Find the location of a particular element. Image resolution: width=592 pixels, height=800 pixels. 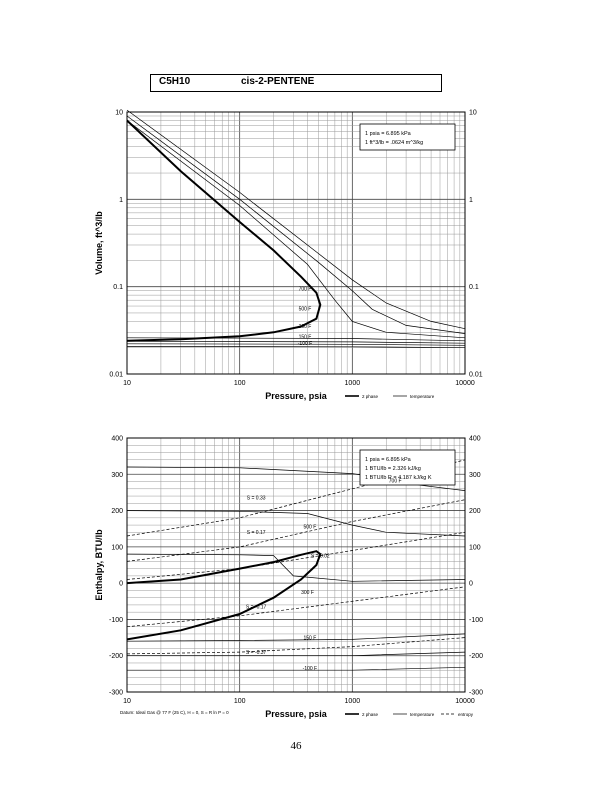

y-tick-label: 1 is located at coordinates (121, 200).